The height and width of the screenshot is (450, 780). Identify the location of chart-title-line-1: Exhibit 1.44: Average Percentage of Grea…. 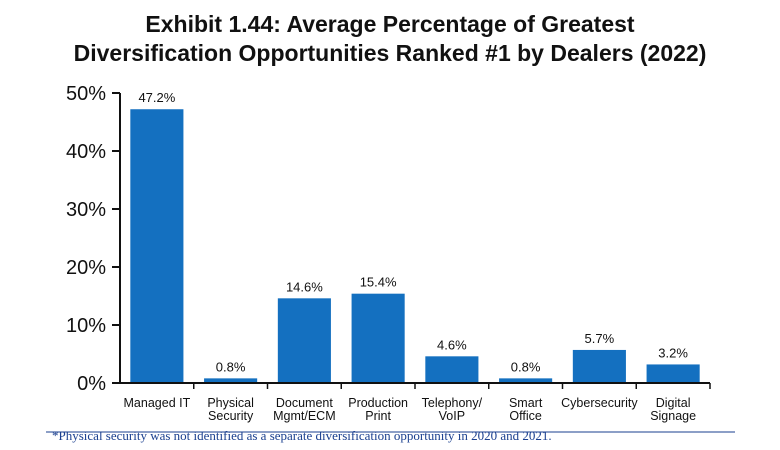
(390, 24).